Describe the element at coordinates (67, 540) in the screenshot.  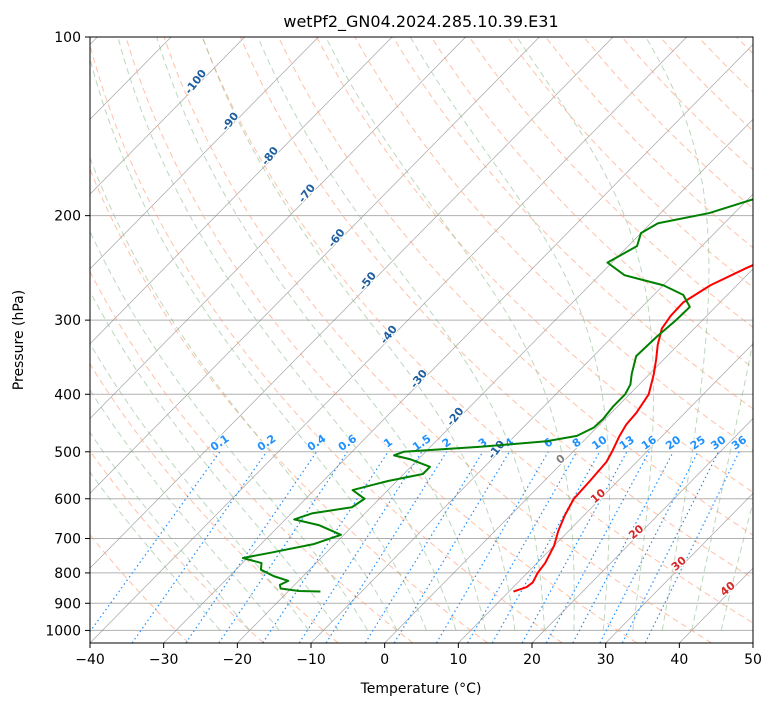
I see `y-tick-label: 700` at that location.